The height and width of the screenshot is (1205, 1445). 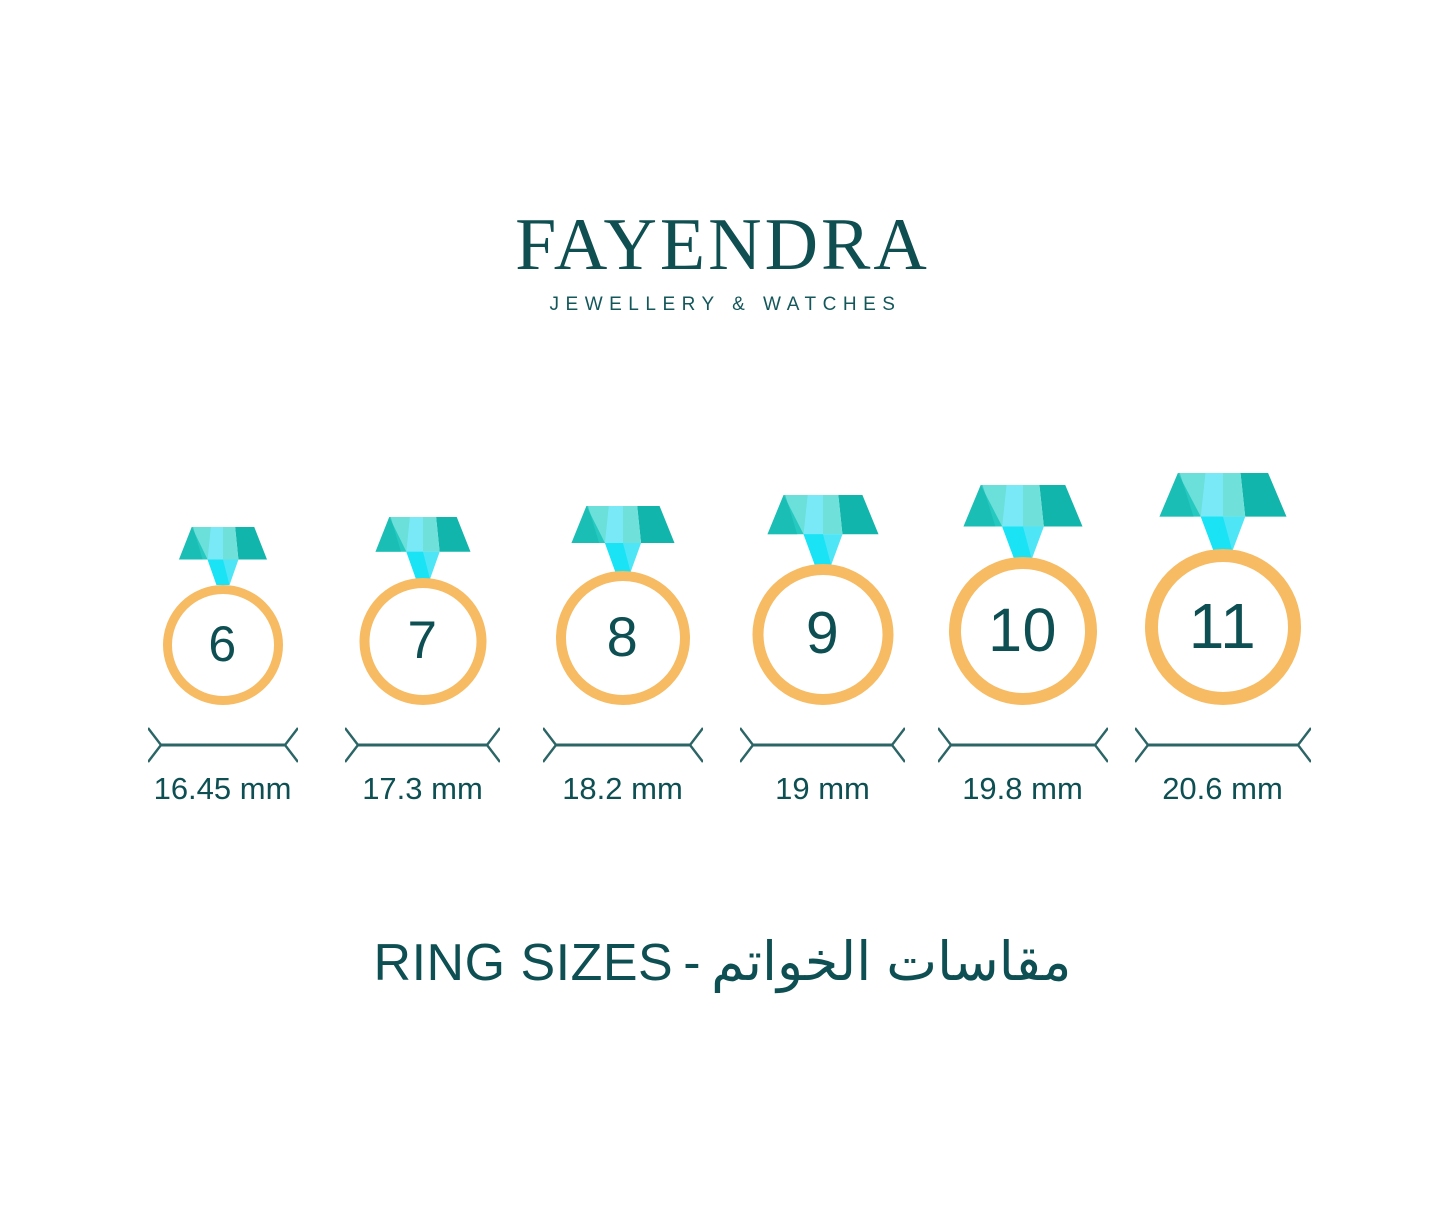 I want to click on ring-figure: 10, so click(x=1023, y=572).